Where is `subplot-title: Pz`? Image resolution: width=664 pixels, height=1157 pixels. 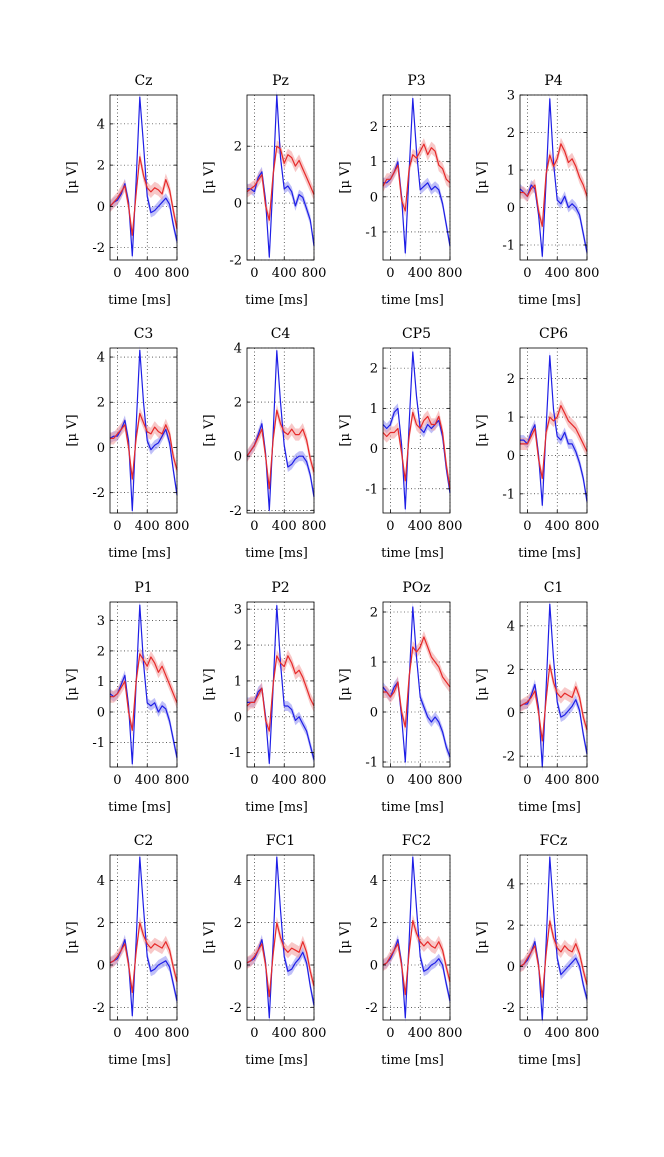
subplot-title: Pz is located at coordinates (280, 81).